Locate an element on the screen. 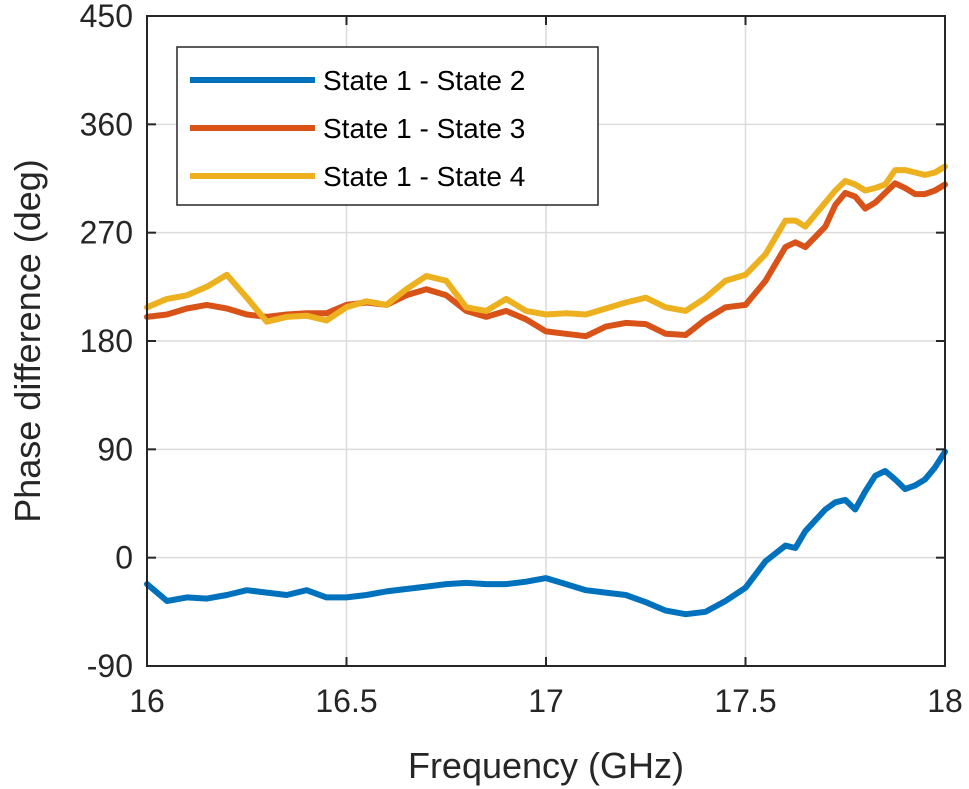  y-tick-label: 360 is located at coordinates (106, 124).